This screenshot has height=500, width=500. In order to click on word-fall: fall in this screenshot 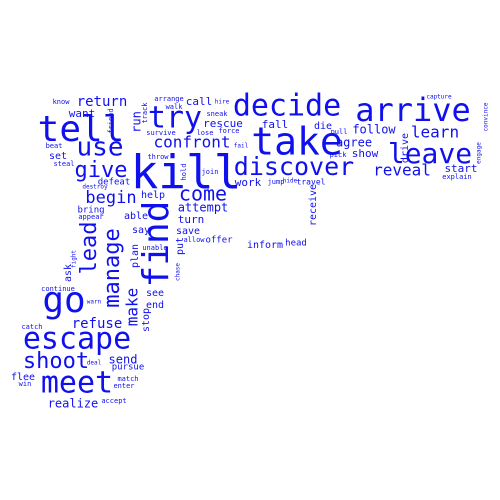, I will do `click(275, 124)`.